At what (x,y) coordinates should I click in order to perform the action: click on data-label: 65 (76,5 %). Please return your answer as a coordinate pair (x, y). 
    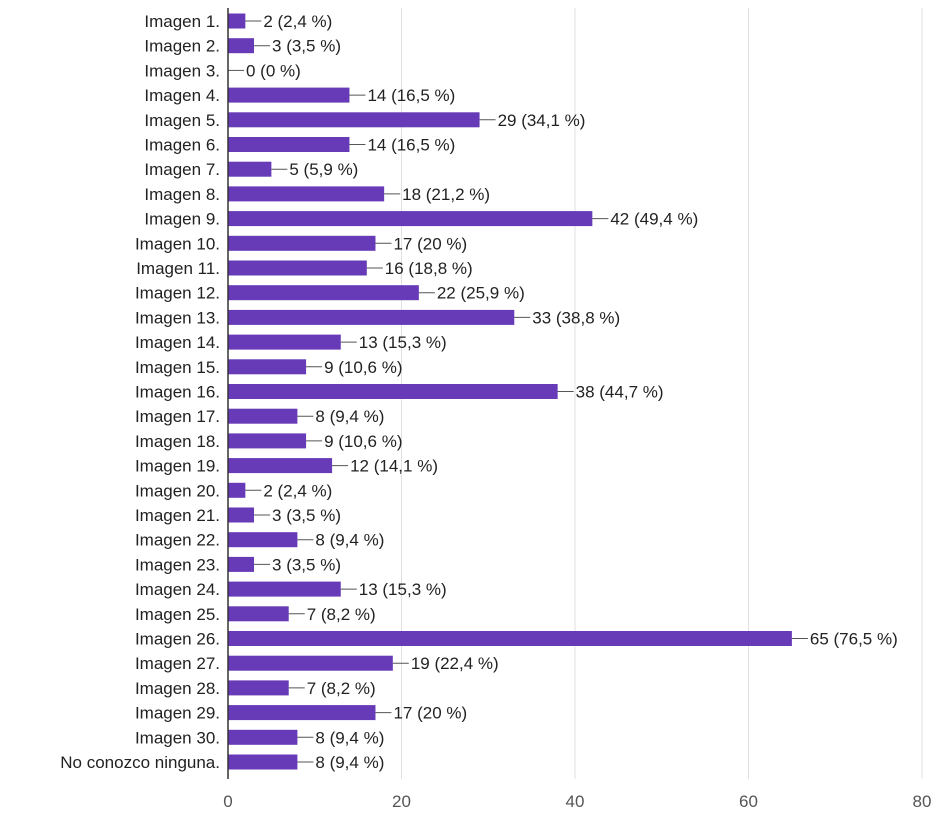
    Looking at the image, I should click on (854, 639).